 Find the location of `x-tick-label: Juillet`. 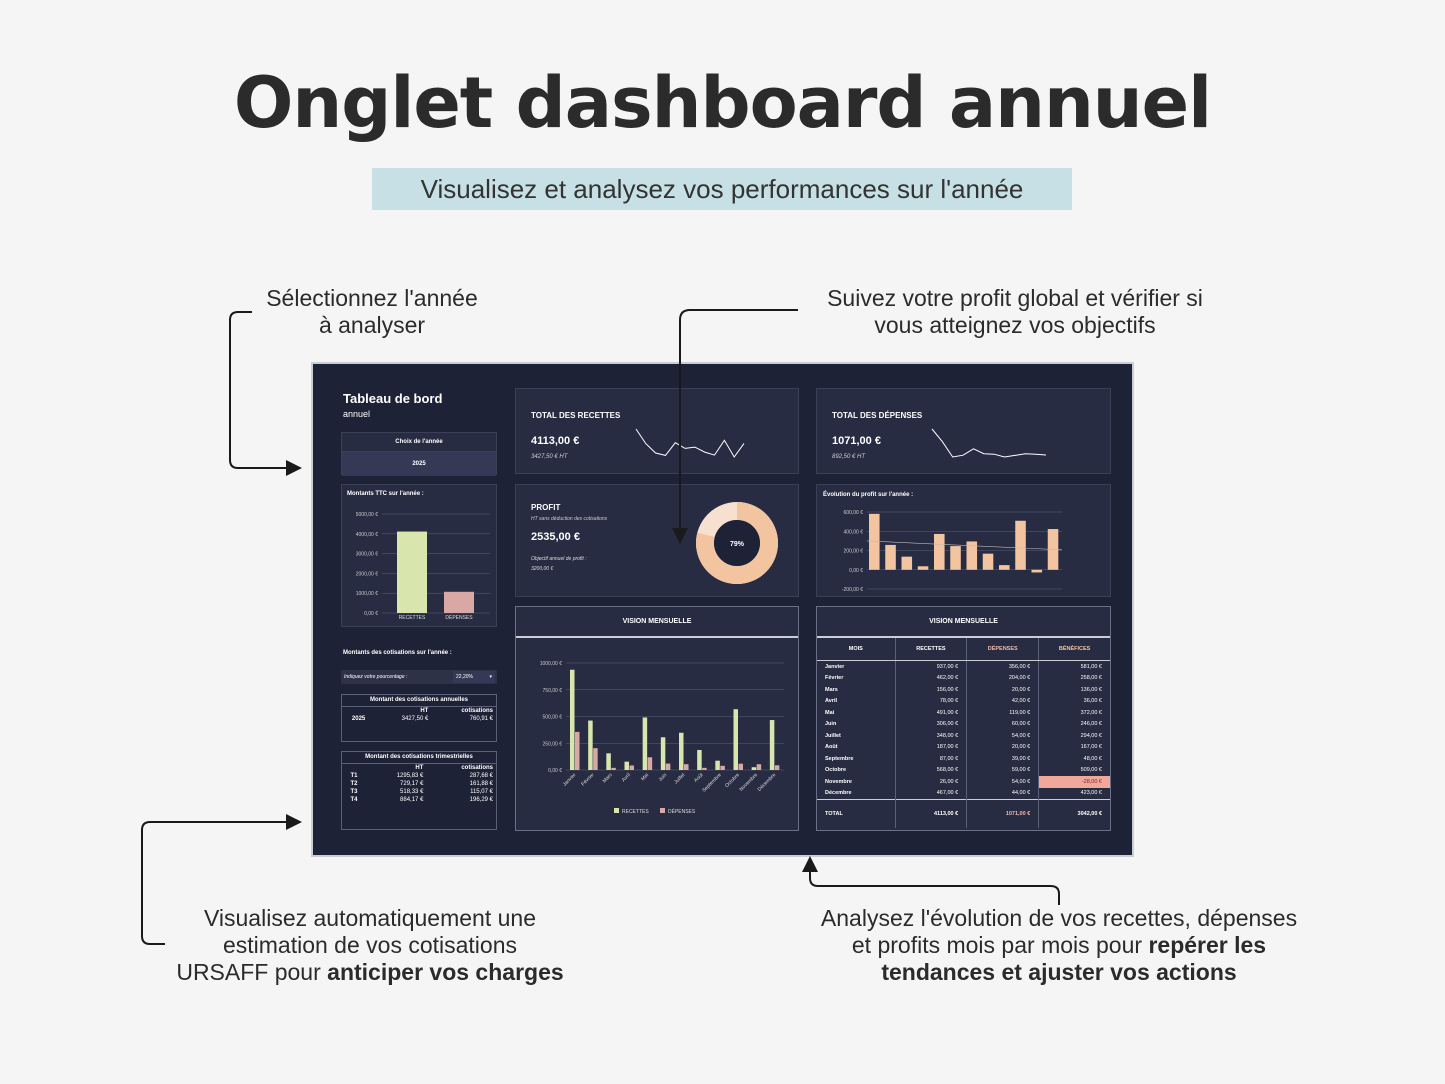

x-tick-label: Juillet is located at coordinates (680, 779).